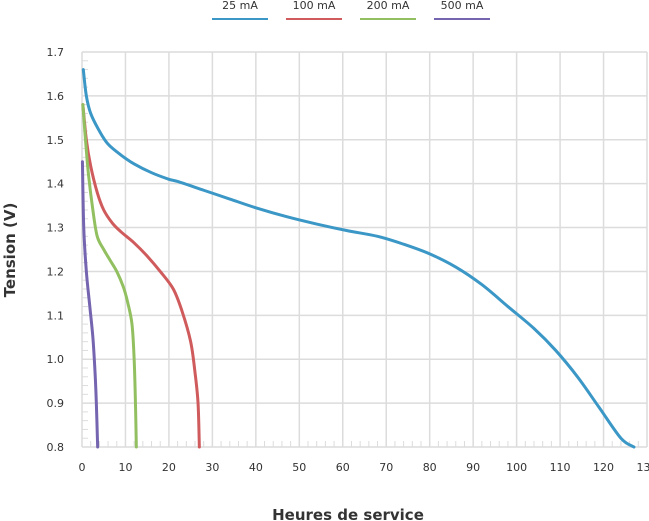  Describe the element at coordinates (314, 6) in the screenshot. I see `legend-label-100-ma: 100 mA` at that location.